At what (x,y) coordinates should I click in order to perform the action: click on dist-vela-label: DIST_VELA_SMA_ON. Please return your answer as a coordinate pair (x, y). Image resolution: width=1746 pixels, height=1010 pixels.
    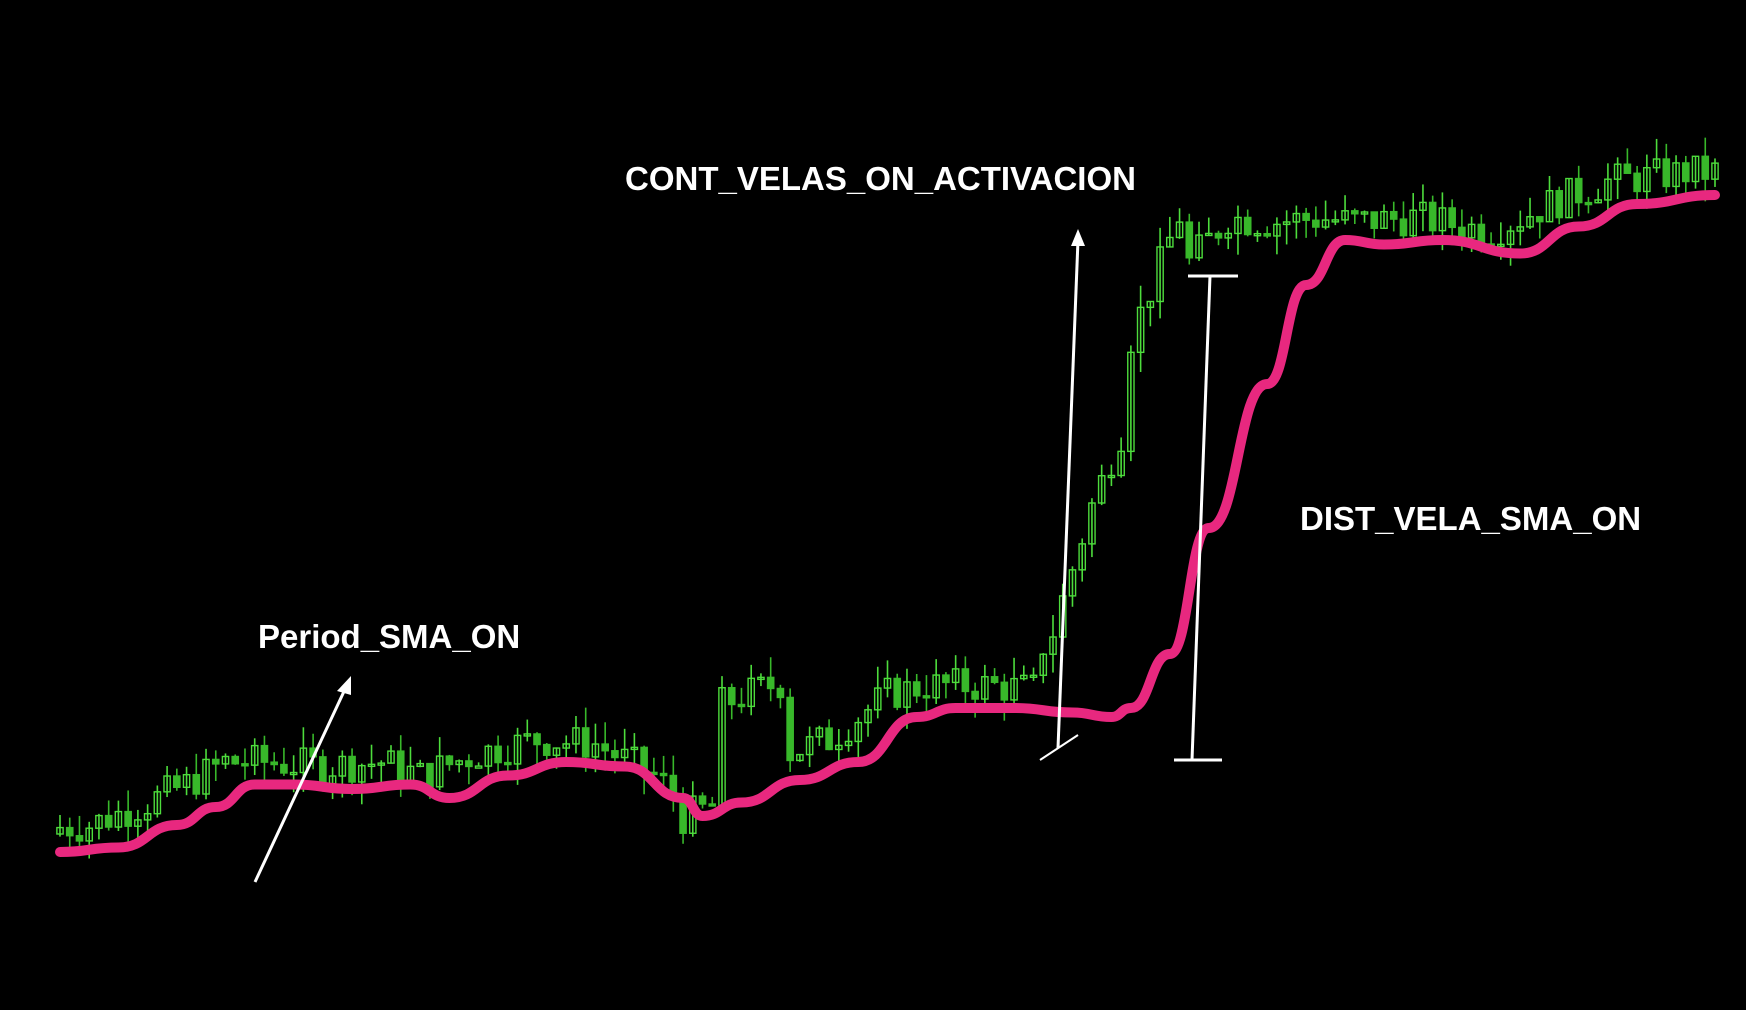
    Looking at the image, I should click on (1470, 518).